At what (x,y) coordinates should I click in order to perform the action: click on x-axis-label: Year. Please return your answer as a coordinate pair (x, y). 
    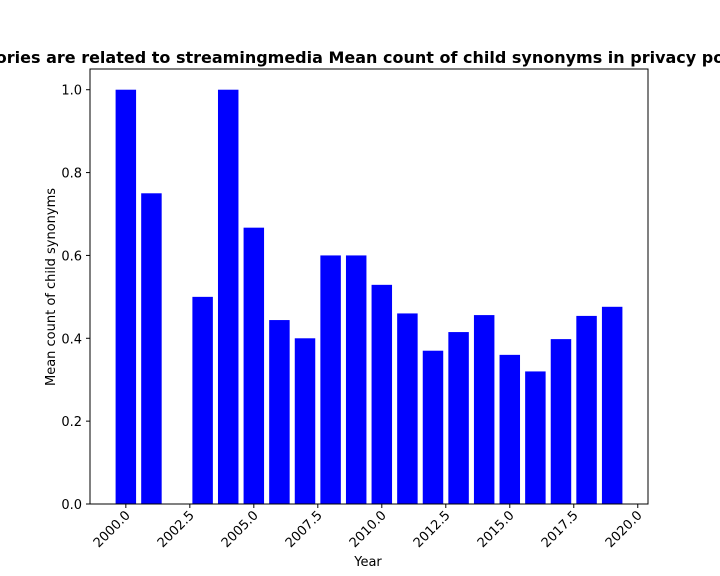
    Looking at the image, I should click on (367, 562).